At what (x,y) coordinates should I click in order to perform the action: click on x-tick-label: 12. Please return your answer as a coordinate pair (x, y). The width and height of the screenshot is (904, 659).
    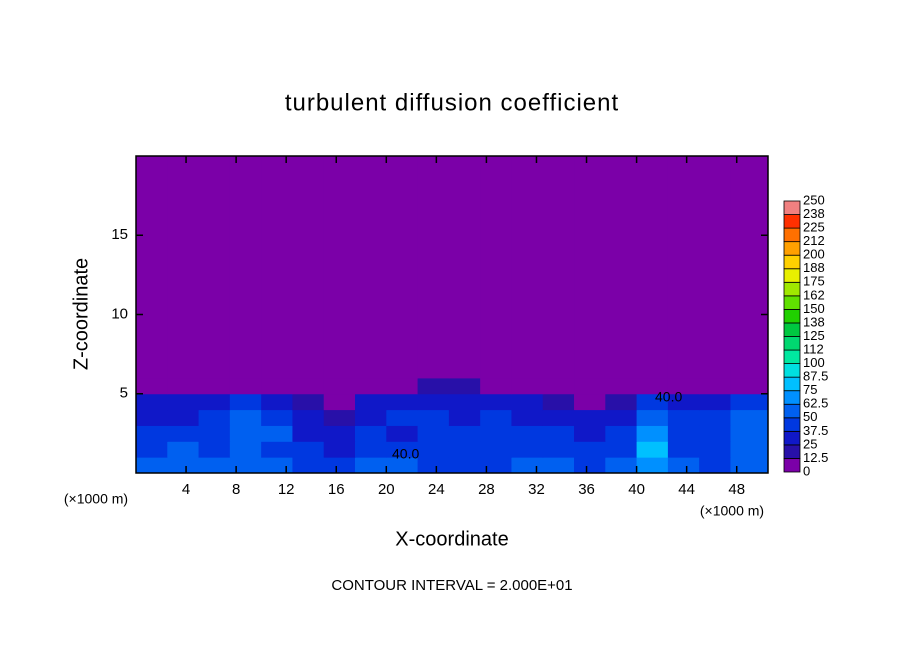
    Looking at the image, I should click on (286, 489).